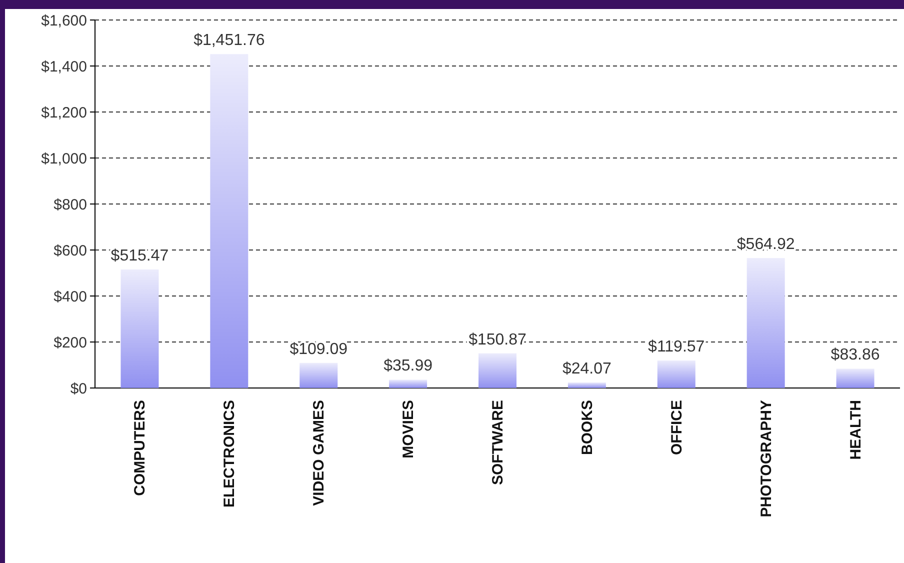 The width and height of the screenshot is (904, 563). What do you see at coordinates (587, 428) in the screenshot?
I see `x-tick-label: BOOKS` at bounding box center [587, 428].